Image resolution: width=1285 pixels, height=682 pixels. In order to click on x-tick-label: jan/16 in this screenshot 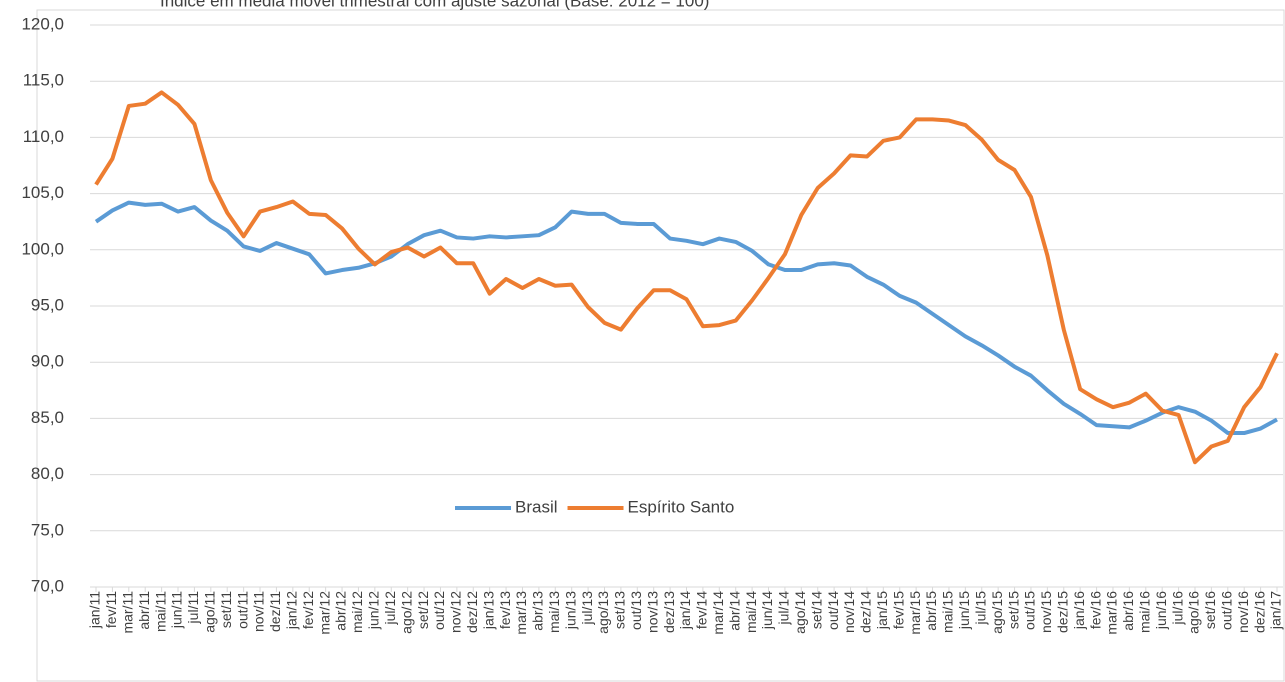, I will do `click(1079, 610)`.